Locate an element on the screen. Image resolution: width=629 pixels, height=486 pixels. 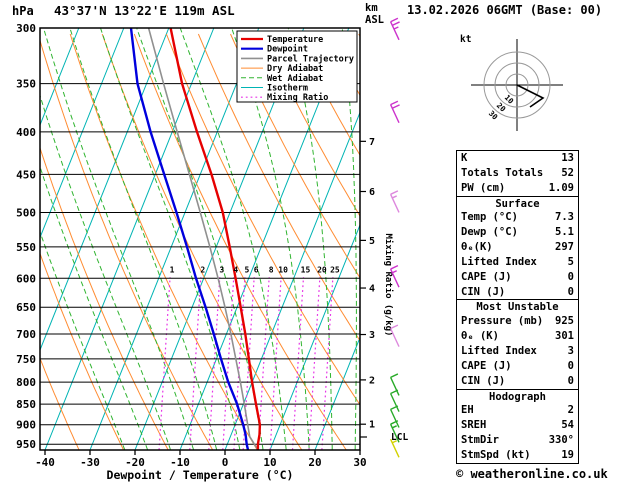
station-title: 43°37'N 13°22'E 119m ASL is located at coordinates (144, 10).